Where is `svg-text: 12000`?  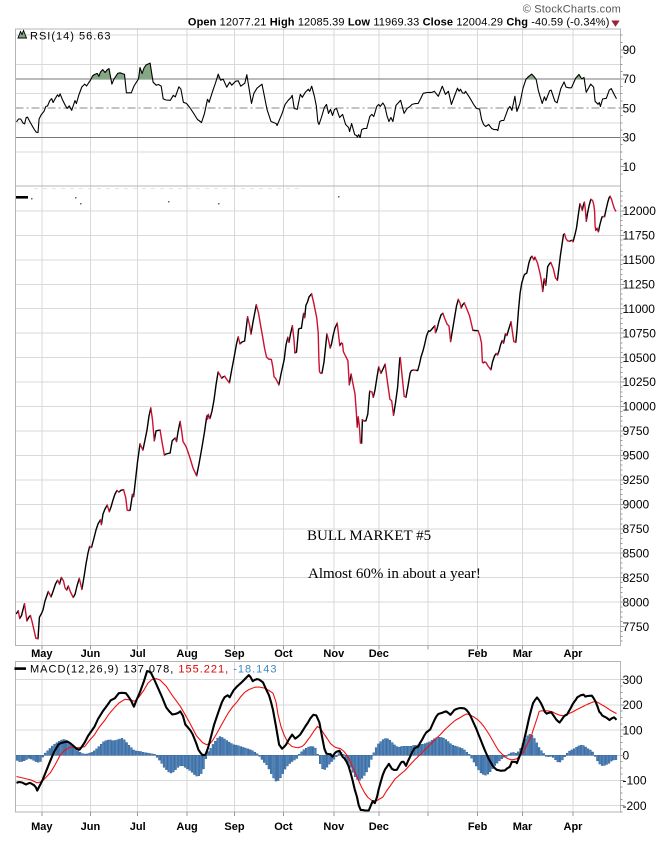
svg-text: 12000 is located at coordinates (640, 211).